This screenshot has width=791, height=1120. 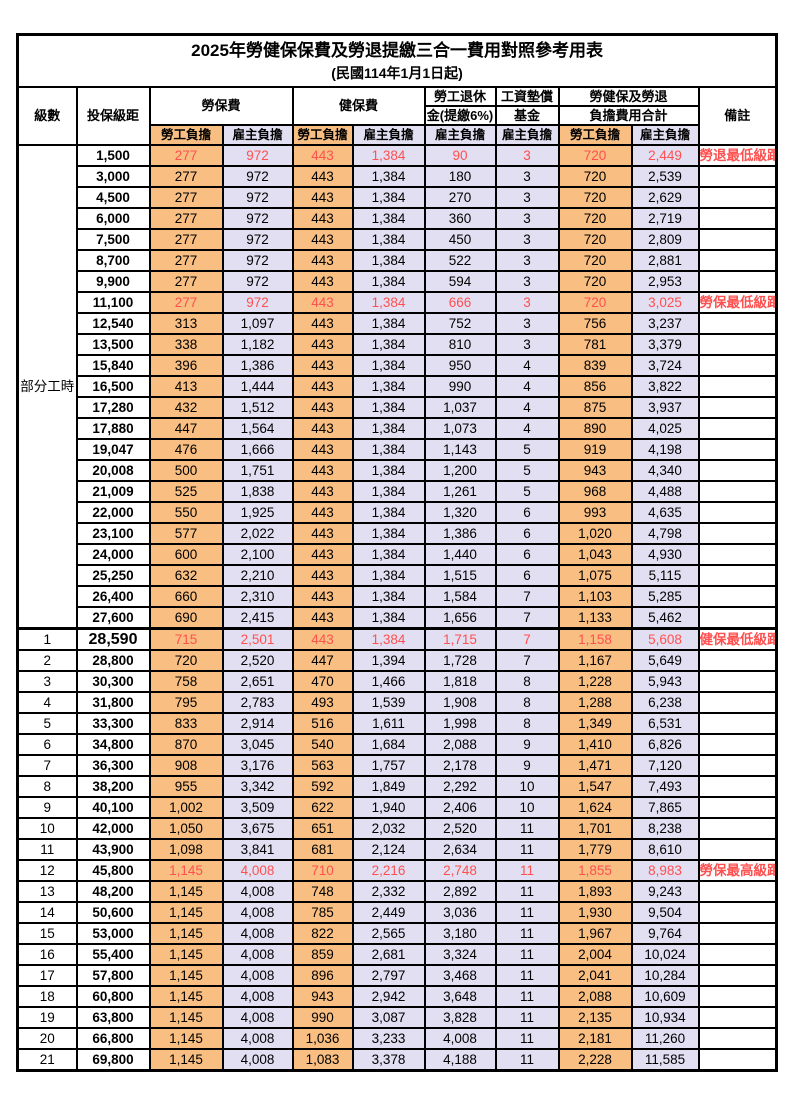 What do you see at coordinates (737, 870) in the screenshot?
I see `remark-cell: 勞保最高級距` at bounding box center [737, 870].